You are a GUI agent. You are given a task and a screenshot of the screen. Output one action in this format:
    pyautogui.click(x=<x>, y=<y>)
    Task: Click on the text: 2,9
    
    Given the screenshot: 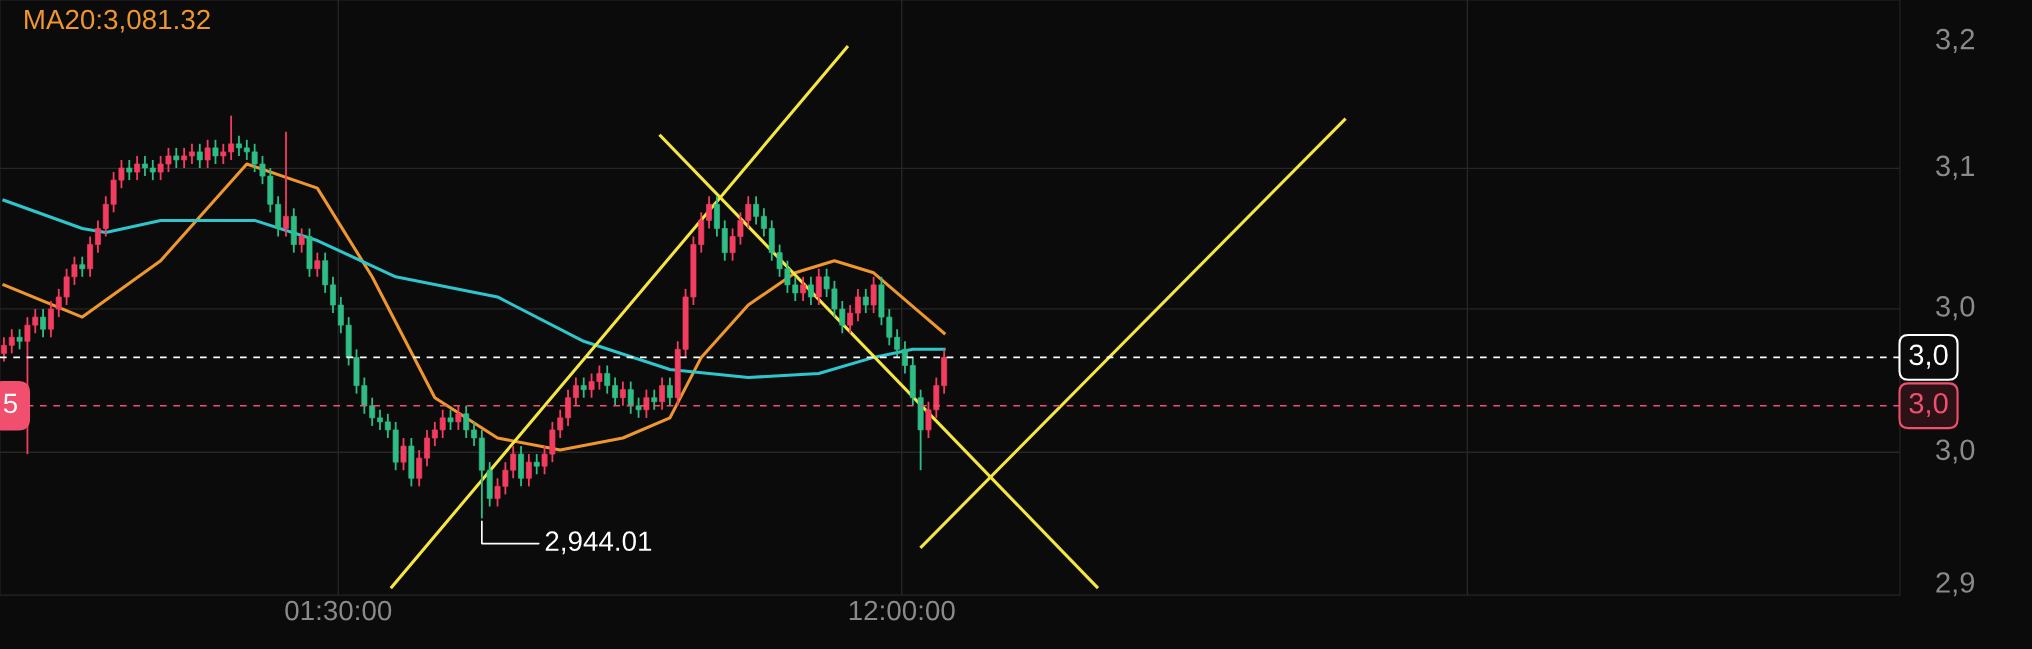 What is the action you would take?
    pyautogui.click(x=1955, y=584)
    